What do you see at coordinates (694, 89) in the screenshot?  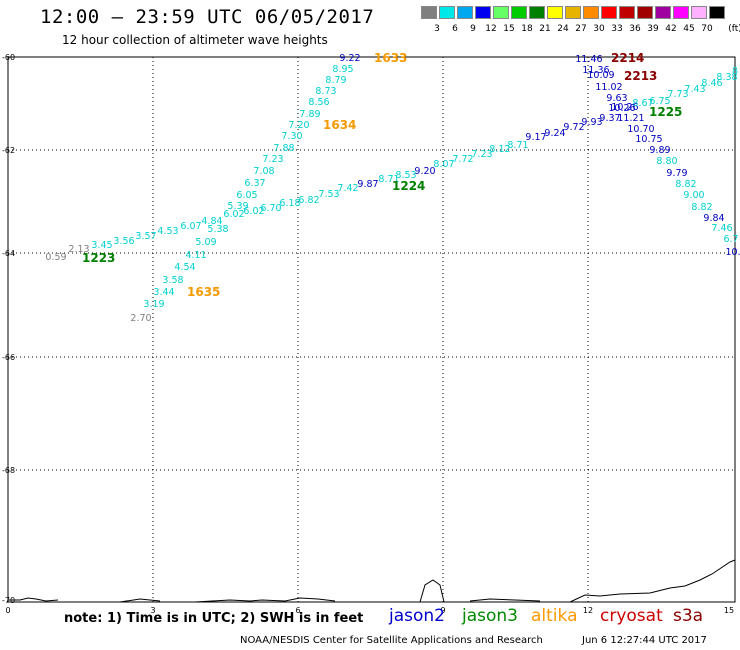 I see `wave-height-value: 7.43` at bounding box center [694, 89].